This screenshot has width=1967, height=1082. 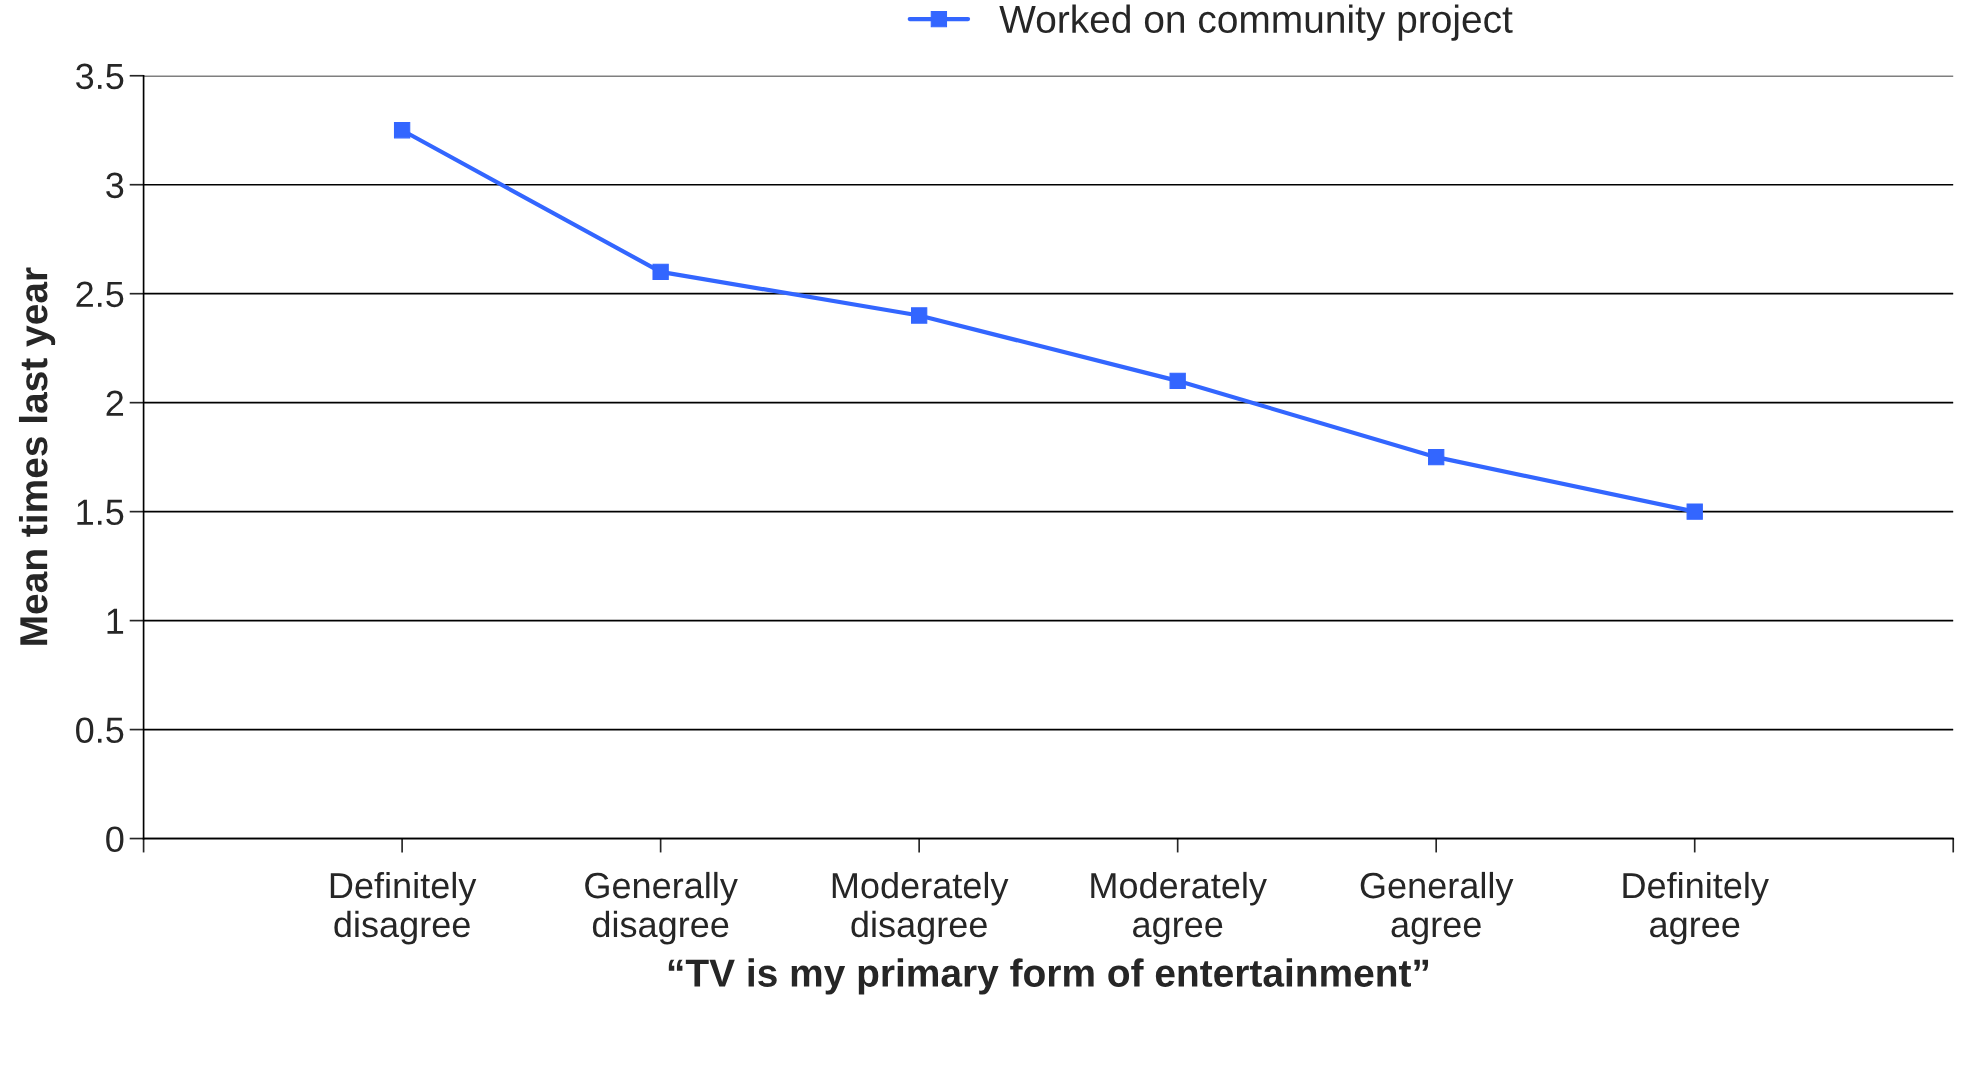 What do you see at coordinates (920, 908) in the screenshot?
I see `x-tick-label: Moderately disagree` at bounding box center [920, 908].